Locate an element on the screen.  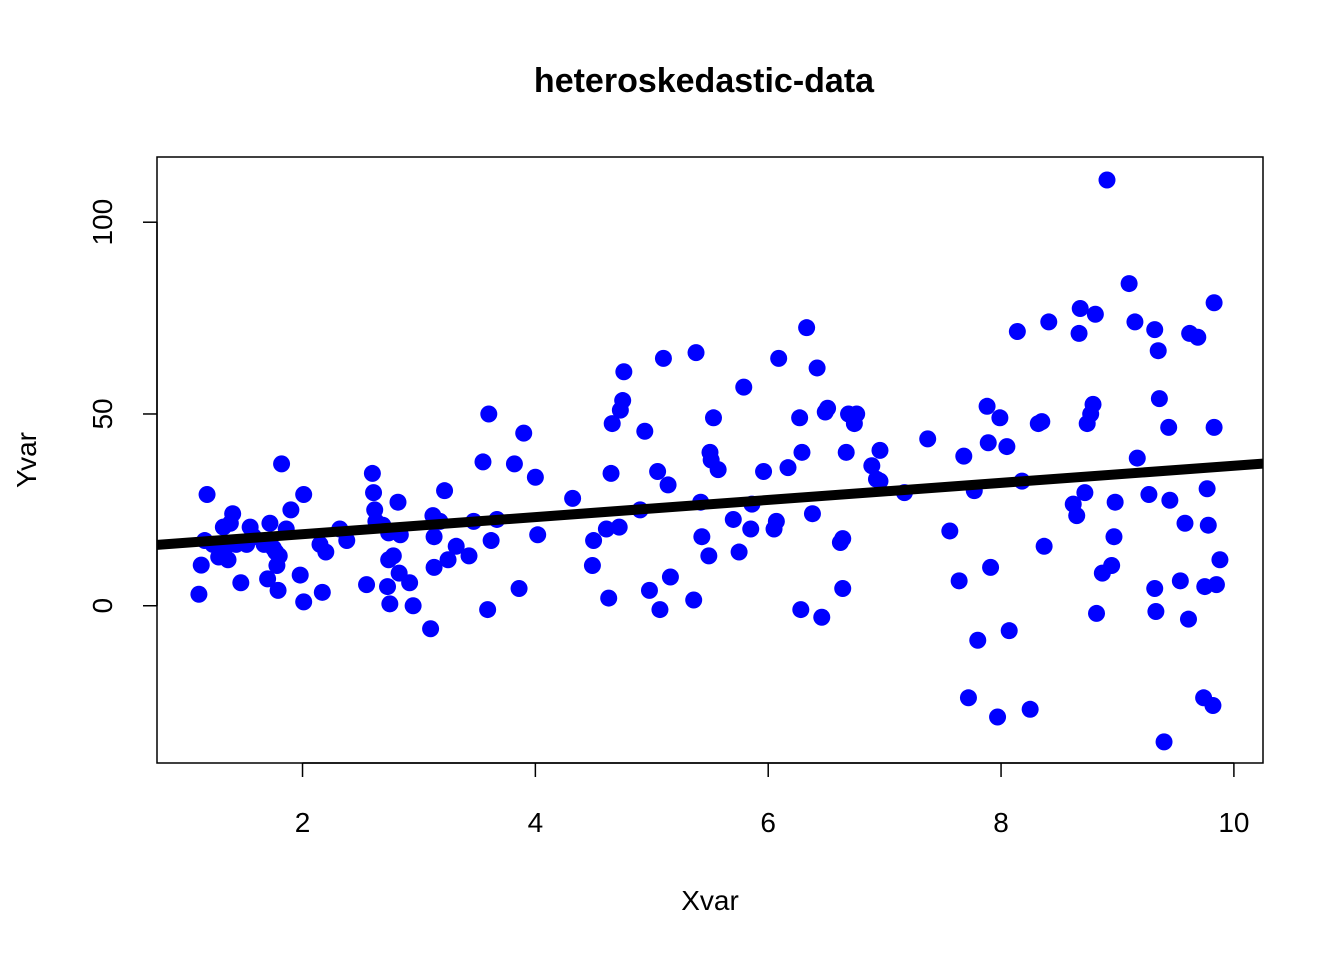
x-axis-label: Xvar is located at coordinates (710, 900).